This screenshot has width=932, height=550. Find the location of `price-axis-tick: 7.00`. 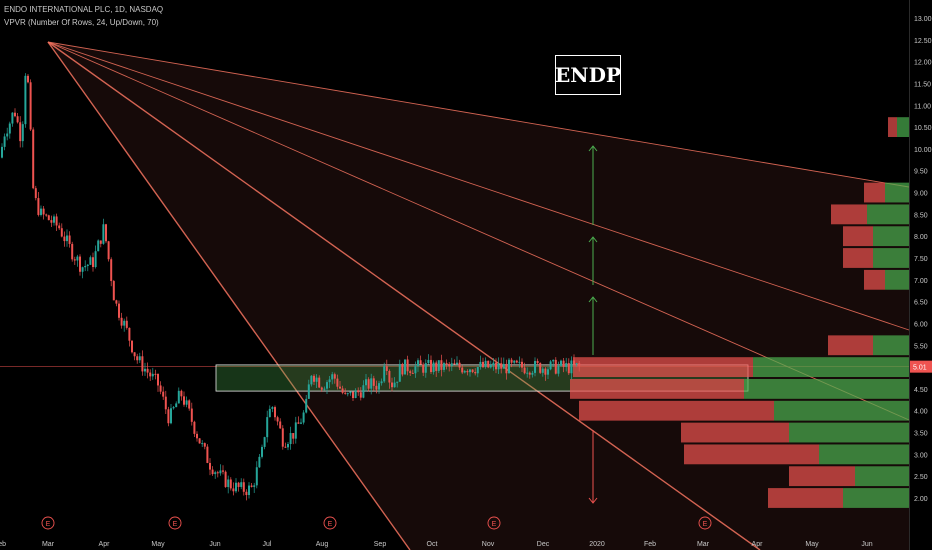

price-axis-tick: 7.00 is located at coordinates (921, 281).